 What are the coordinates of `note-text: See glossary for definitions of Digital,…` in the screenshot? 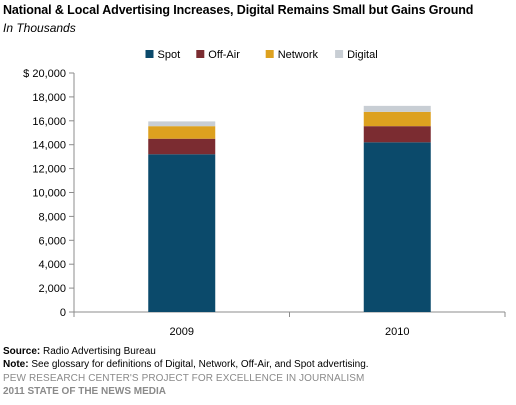 It's located at (200, 364).